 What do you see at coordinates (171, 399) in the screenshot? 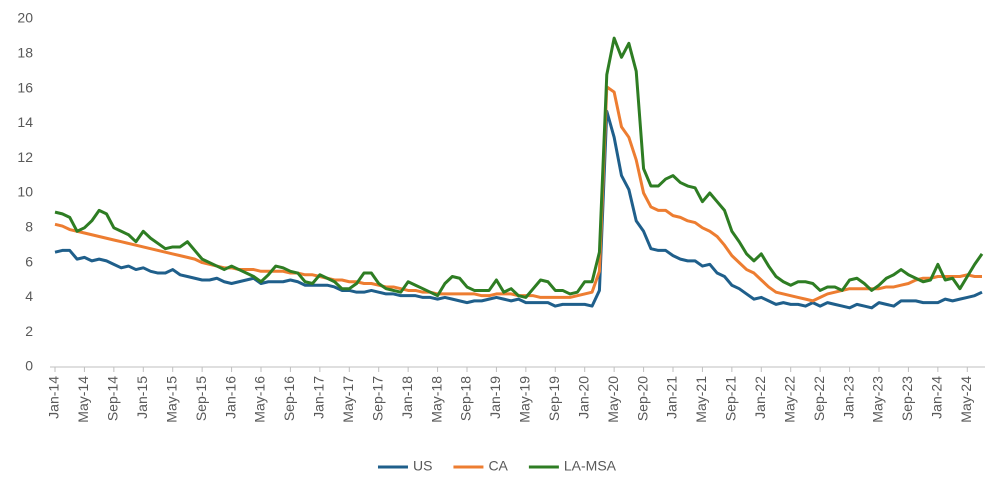
I see `x-tick-label: May-15` at bounding box center [171, 399].